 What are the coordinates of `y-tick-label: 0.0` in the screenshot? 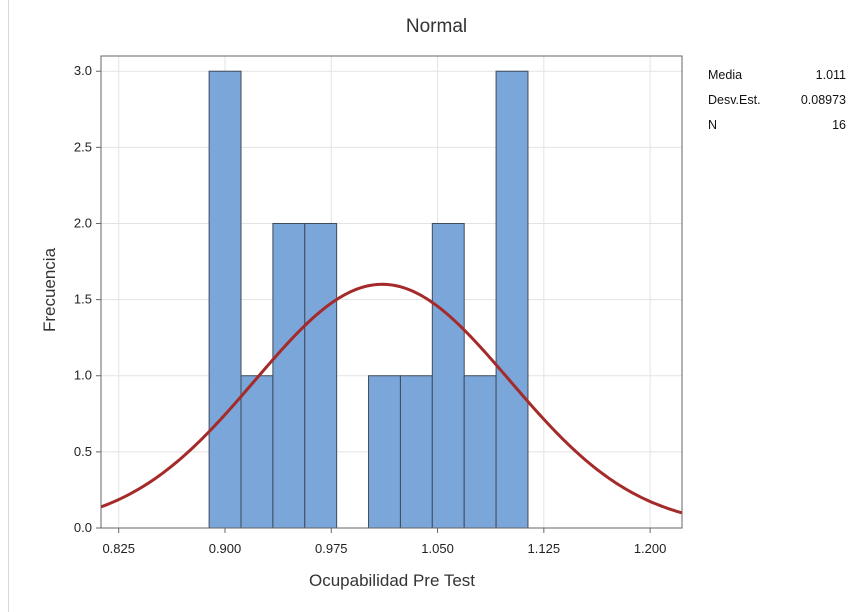 It's located at (83, 527).